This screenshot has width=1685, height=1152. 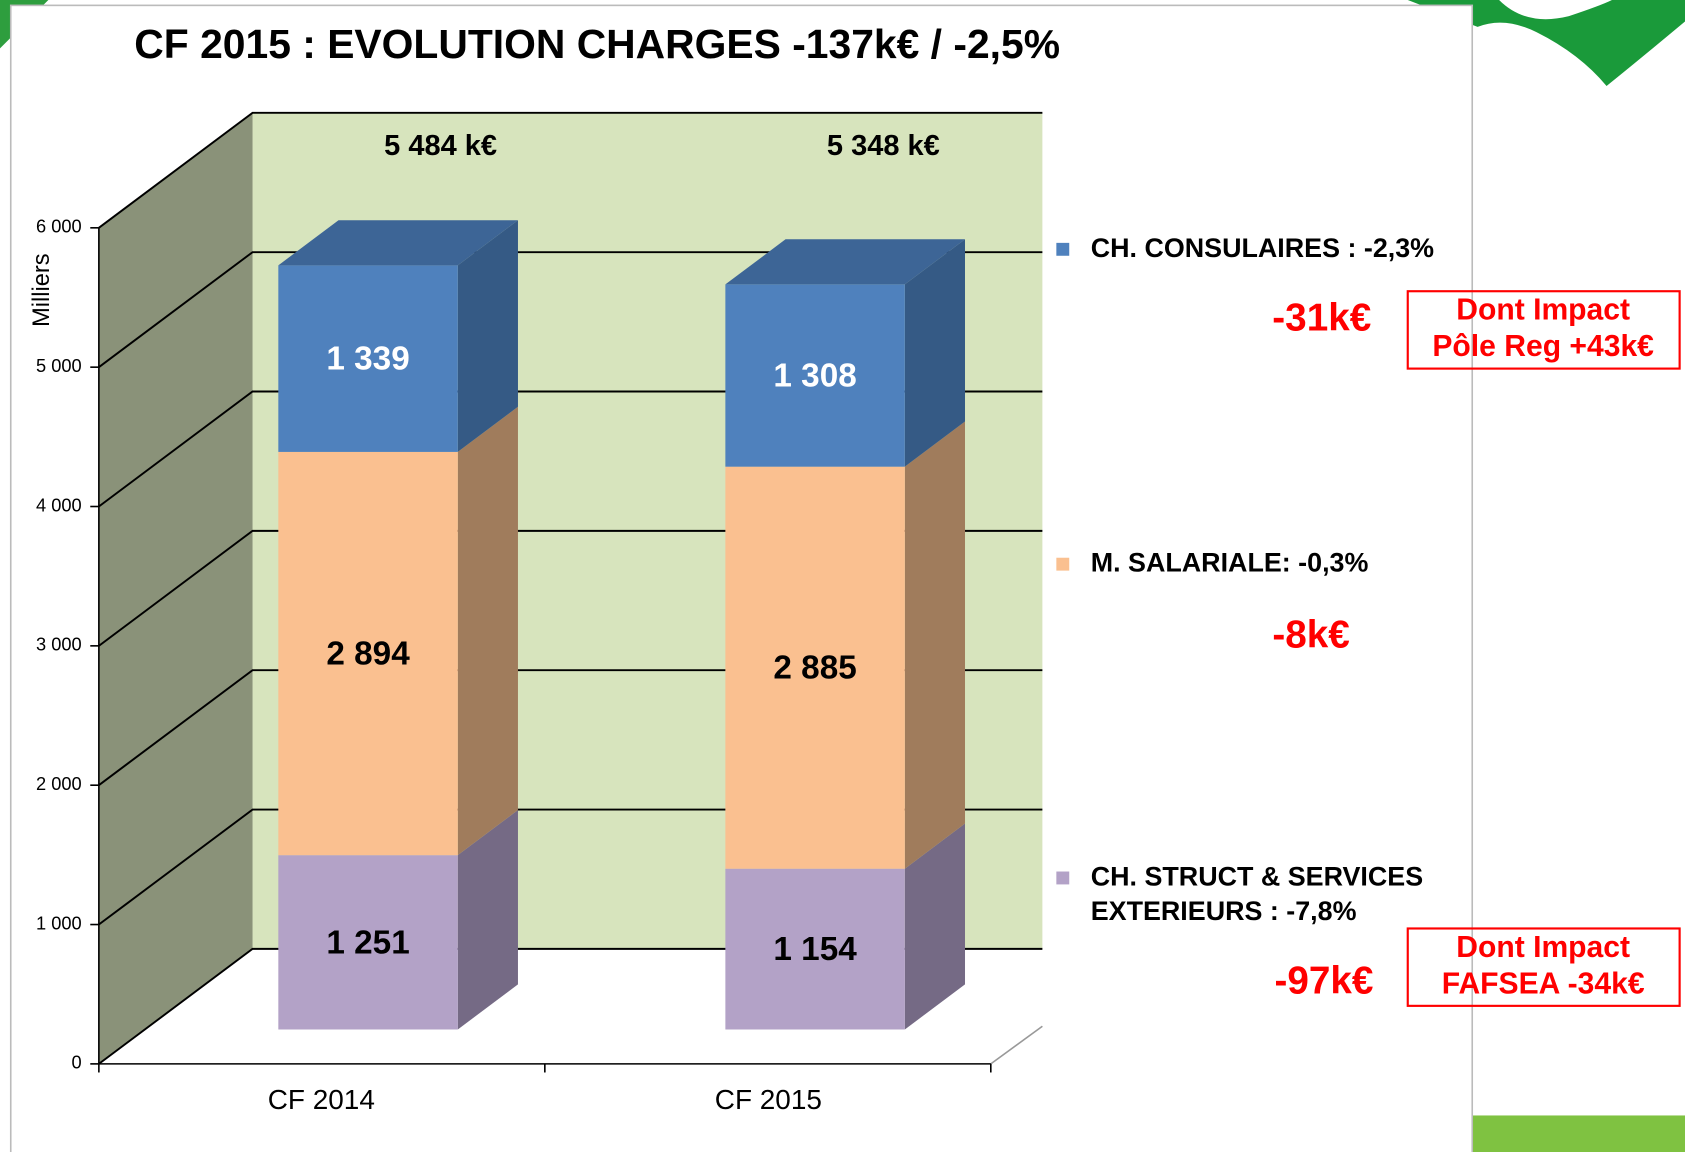 I want to click on total-label: 5 348 k€, so click(x=883, y=146).